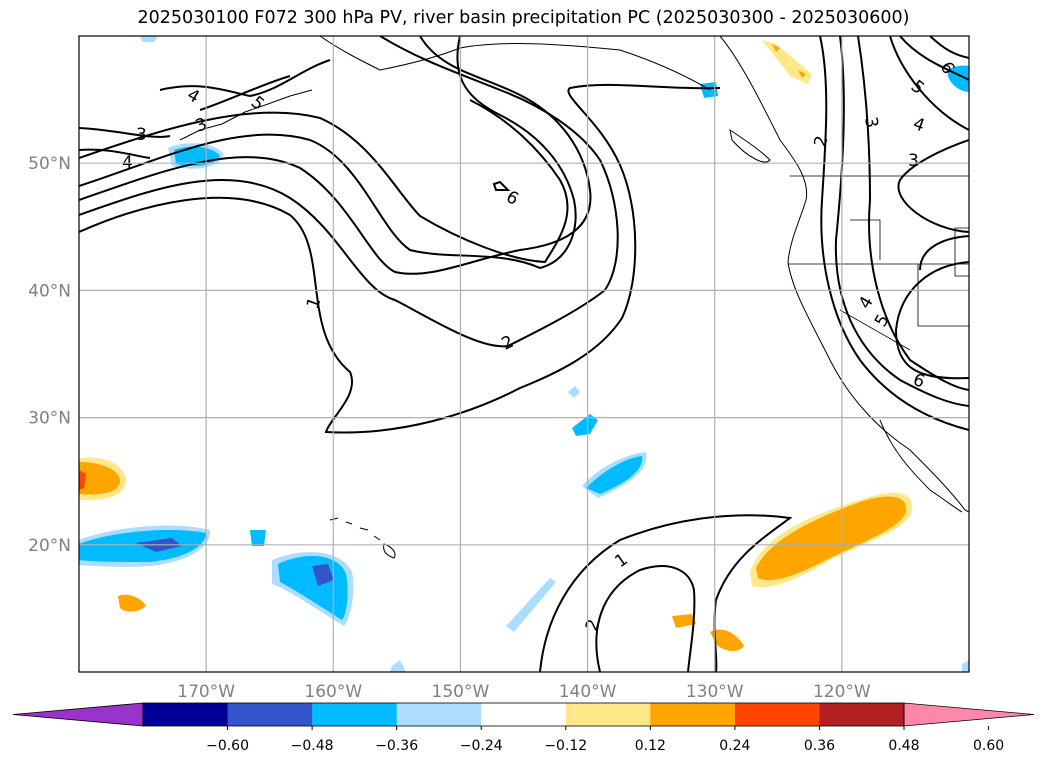 The width and height of the screenshot is (1047, 765). I want to click on aleutian-islands, so click(246, 115).